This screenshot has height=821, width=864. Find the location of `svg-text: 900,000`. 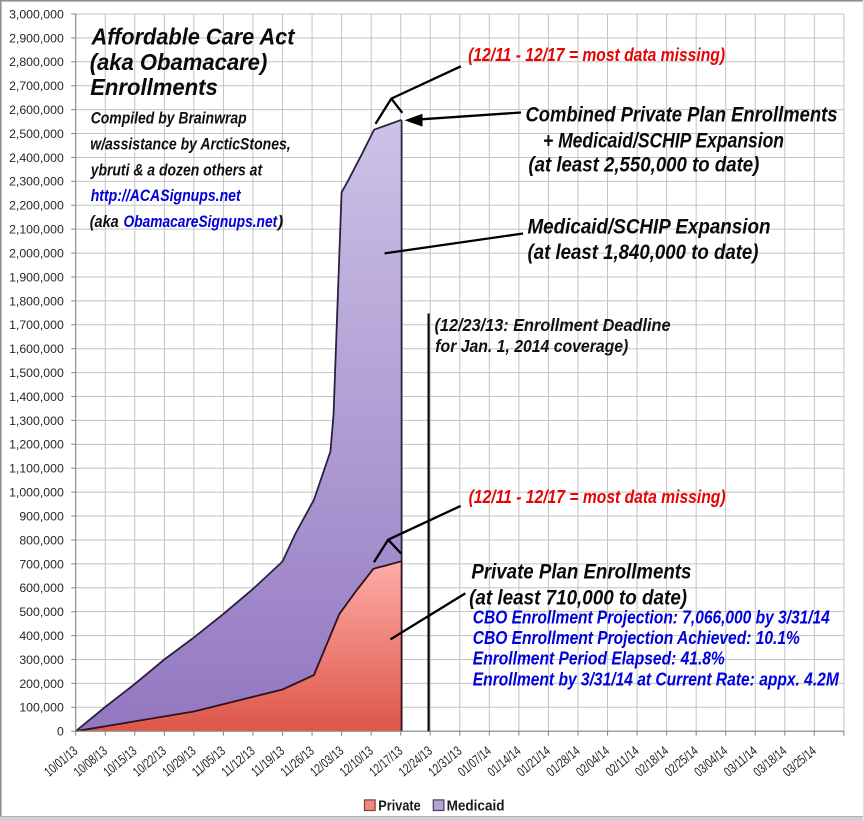

svg-text: 900,000 is located at coordinates (41, 516).